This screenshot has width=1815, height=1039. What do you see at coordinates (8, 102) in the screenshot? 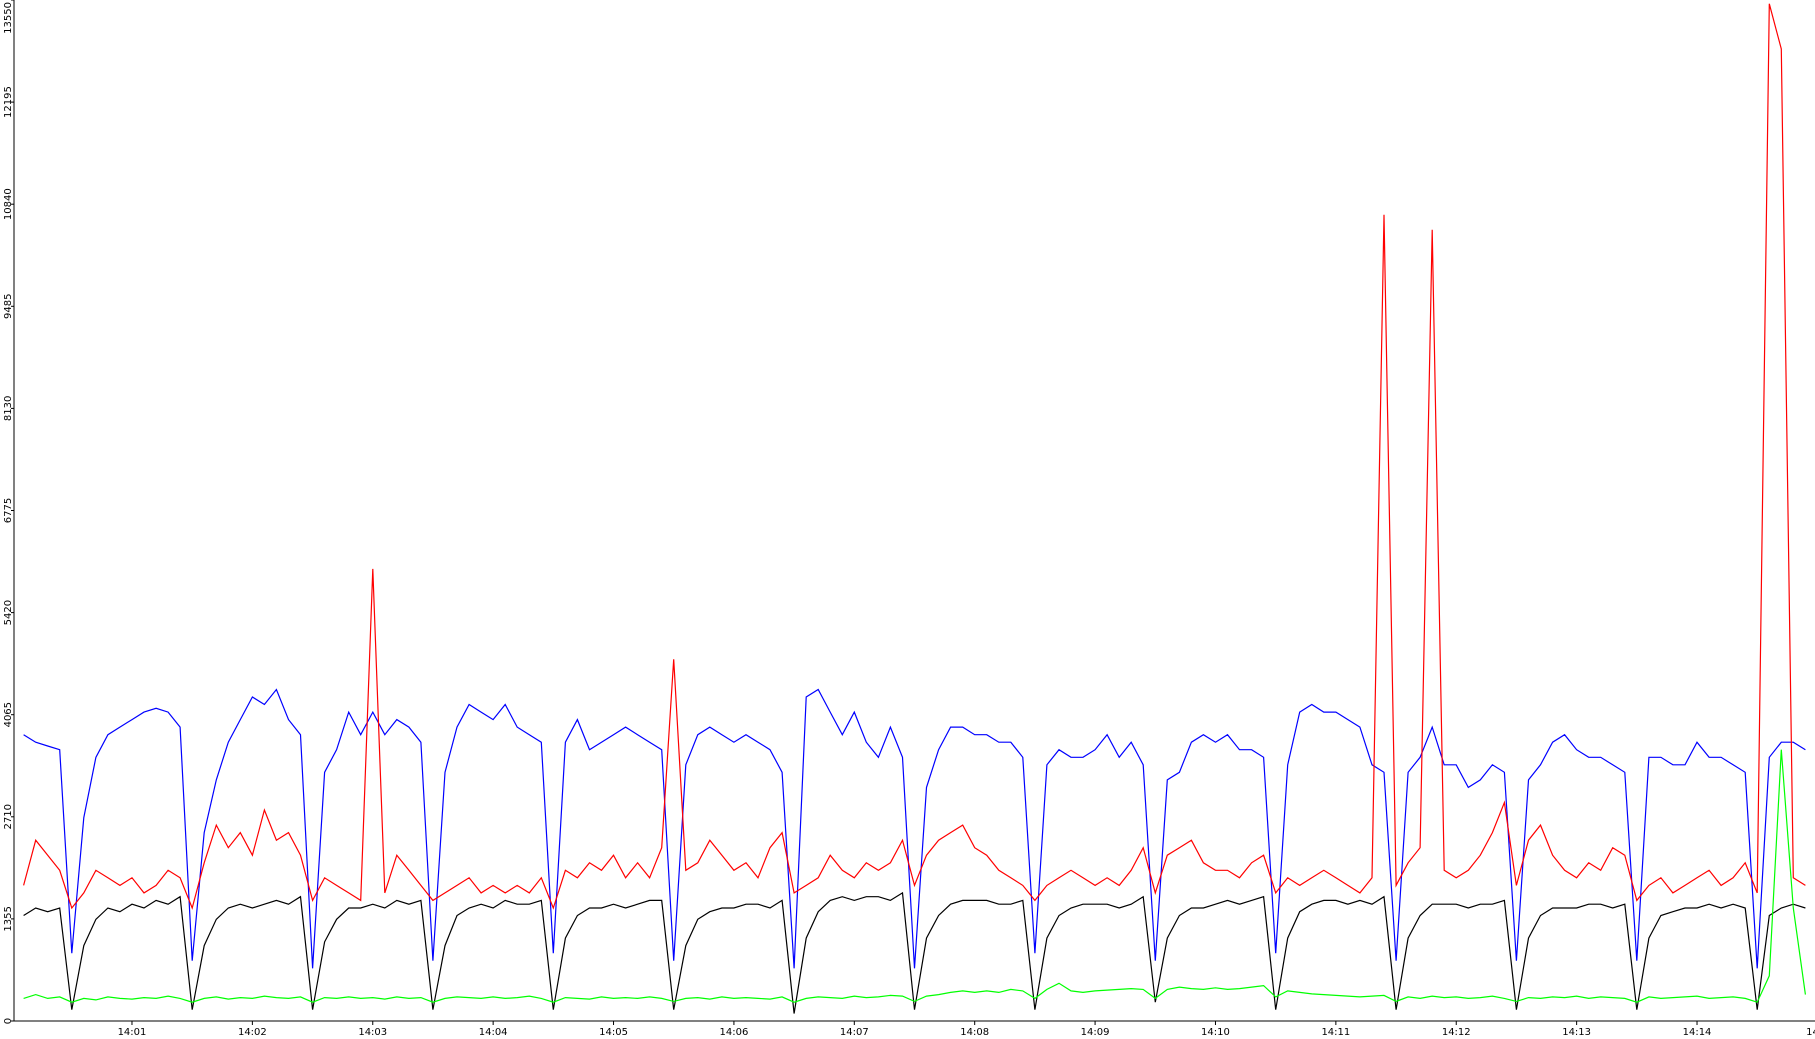
I see `y-tick-label: 12195` at bounding box center [8, 102].